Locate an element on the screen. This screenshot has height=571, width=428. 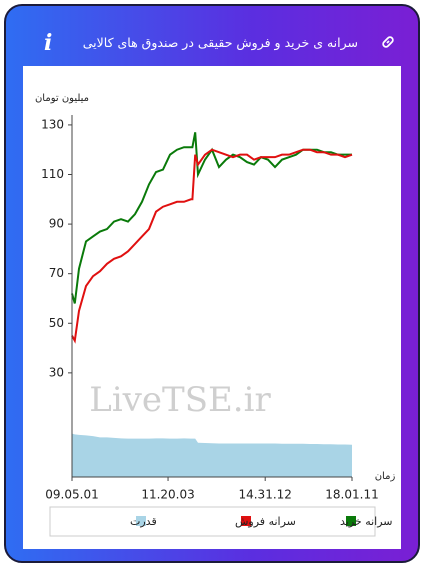
legend-label: سرانه فروش is located at coordinates (265, 521).